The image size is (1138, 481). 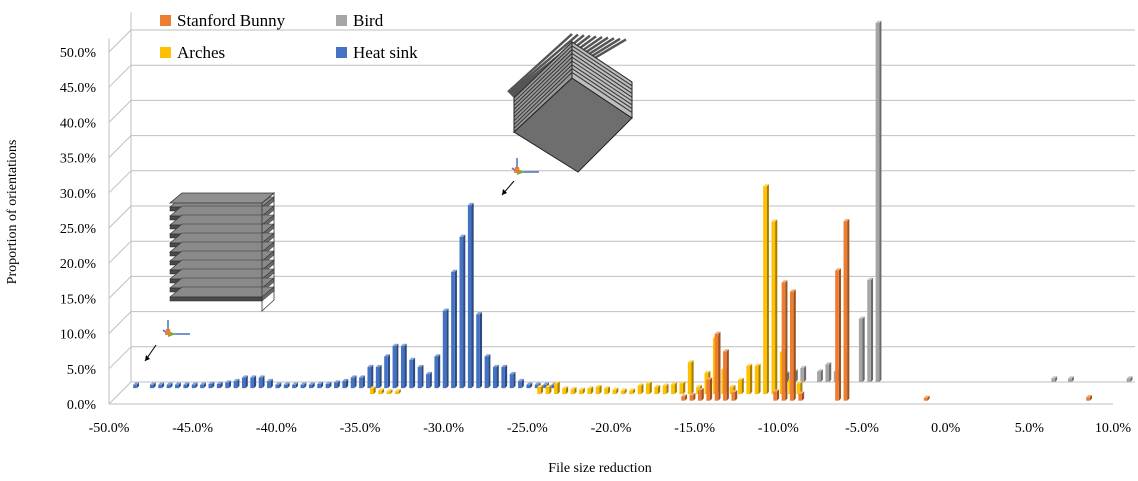 What do you see at coordinates (1113, 428) in the screenshot?
I see `x-tick-label: 10.0%` at bounding box center [1113, 428].